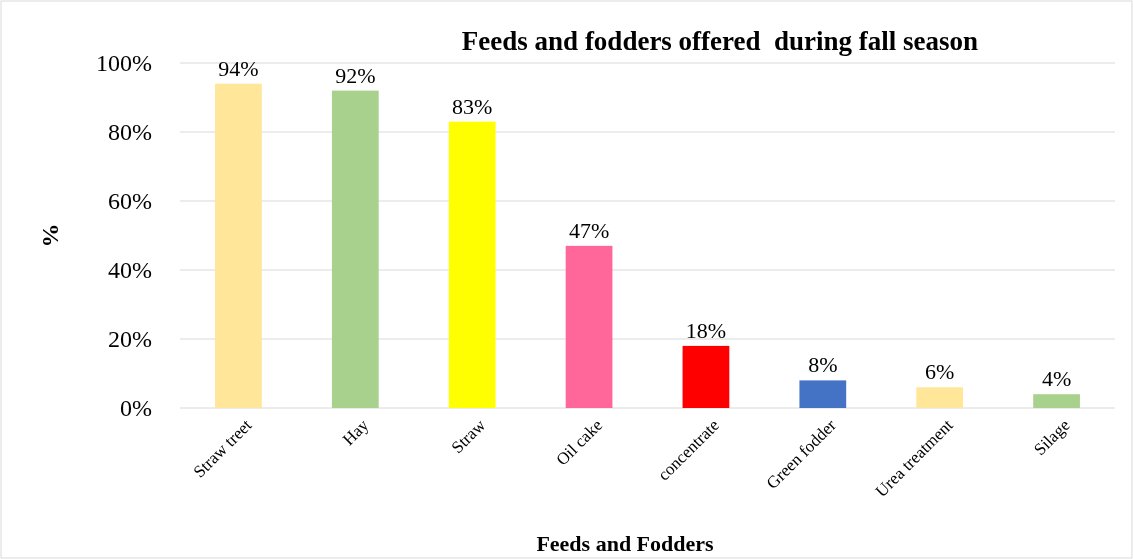 The height and width of the screenshot is (559, 1133). What do you see at coordinates (472, 106) in the screenshot?
I see `data-label: 83%` at bounding box center [472, 106].